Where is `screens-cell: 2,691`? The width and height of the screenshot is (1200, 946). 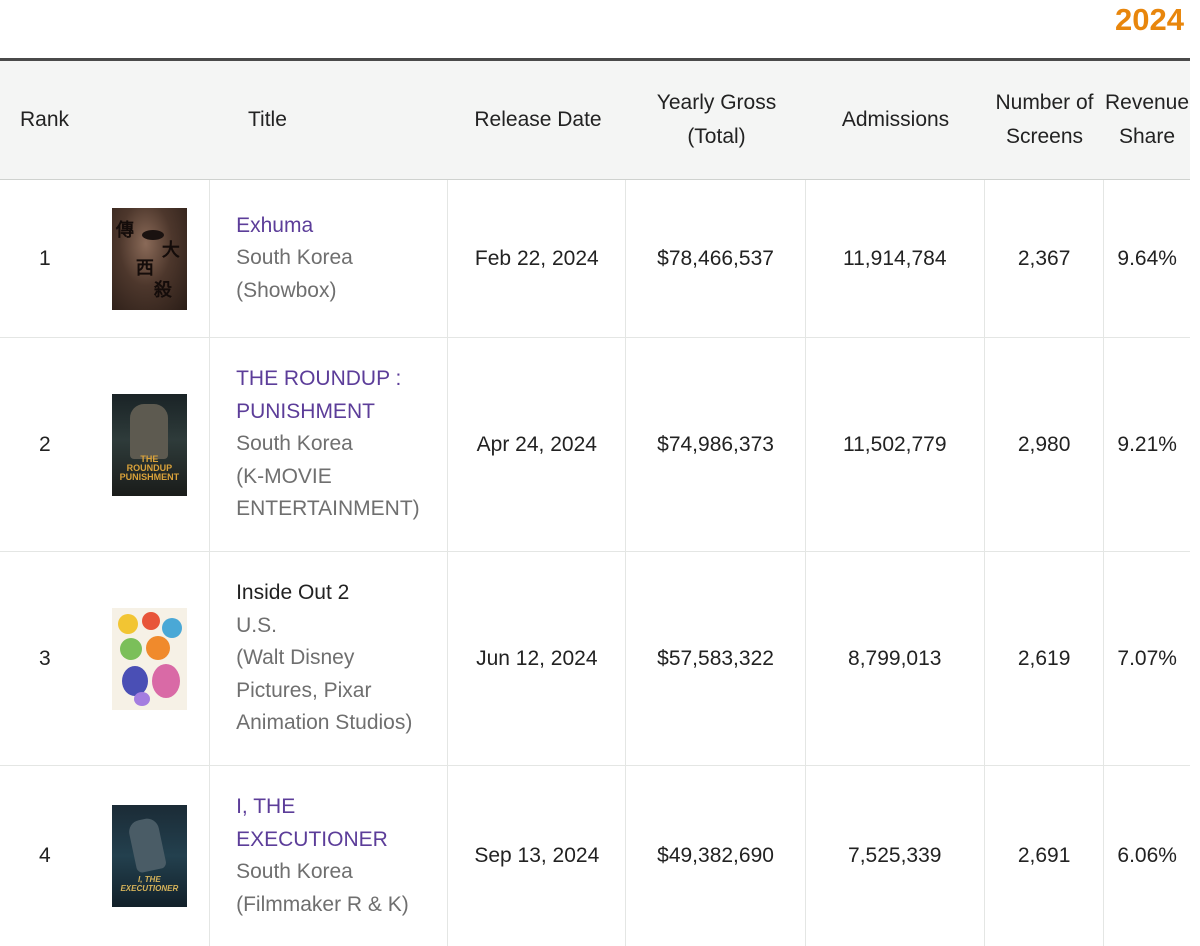 screens-cell: 2,691 is located at coordinates (1045, 856).